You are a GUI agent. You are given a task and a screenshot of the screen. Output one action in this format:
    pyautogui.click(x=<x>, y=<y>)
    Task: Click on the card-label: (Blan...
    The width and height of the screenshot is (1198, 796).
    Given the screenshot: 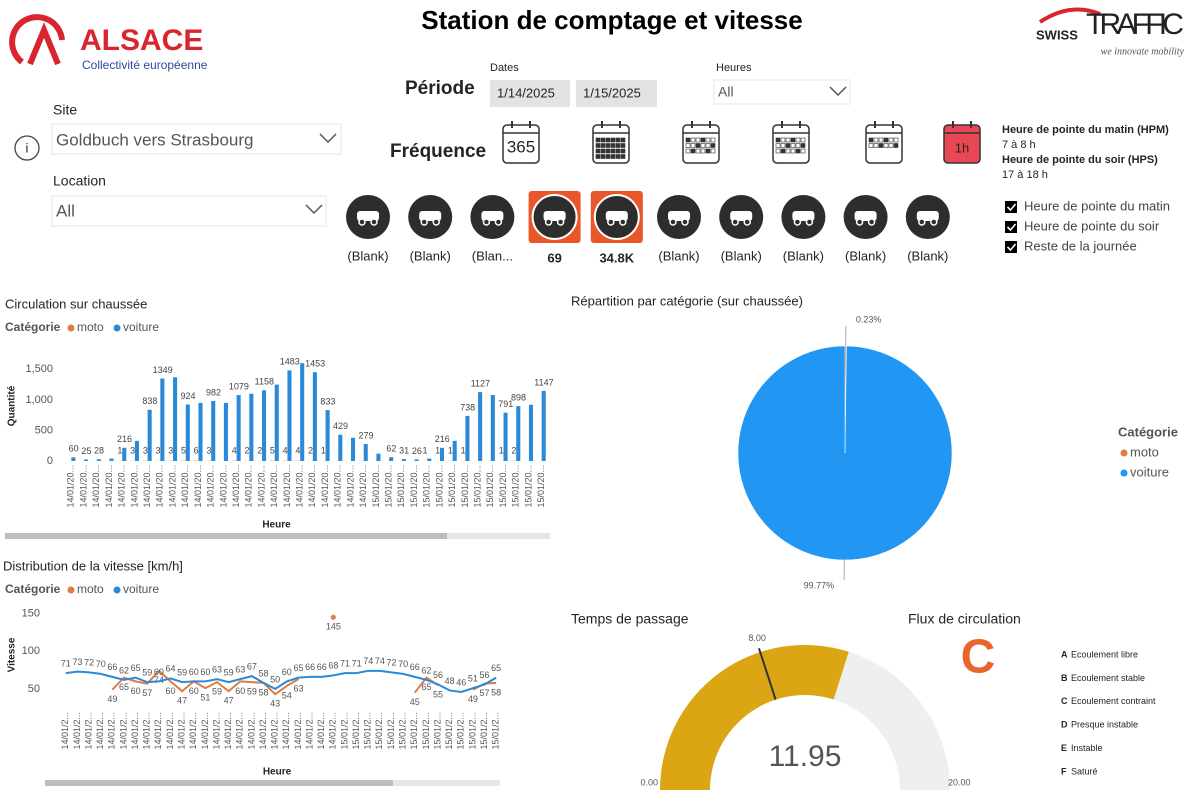 What is the action you would take?
    pyautogui.click(x=492, y=255)
    